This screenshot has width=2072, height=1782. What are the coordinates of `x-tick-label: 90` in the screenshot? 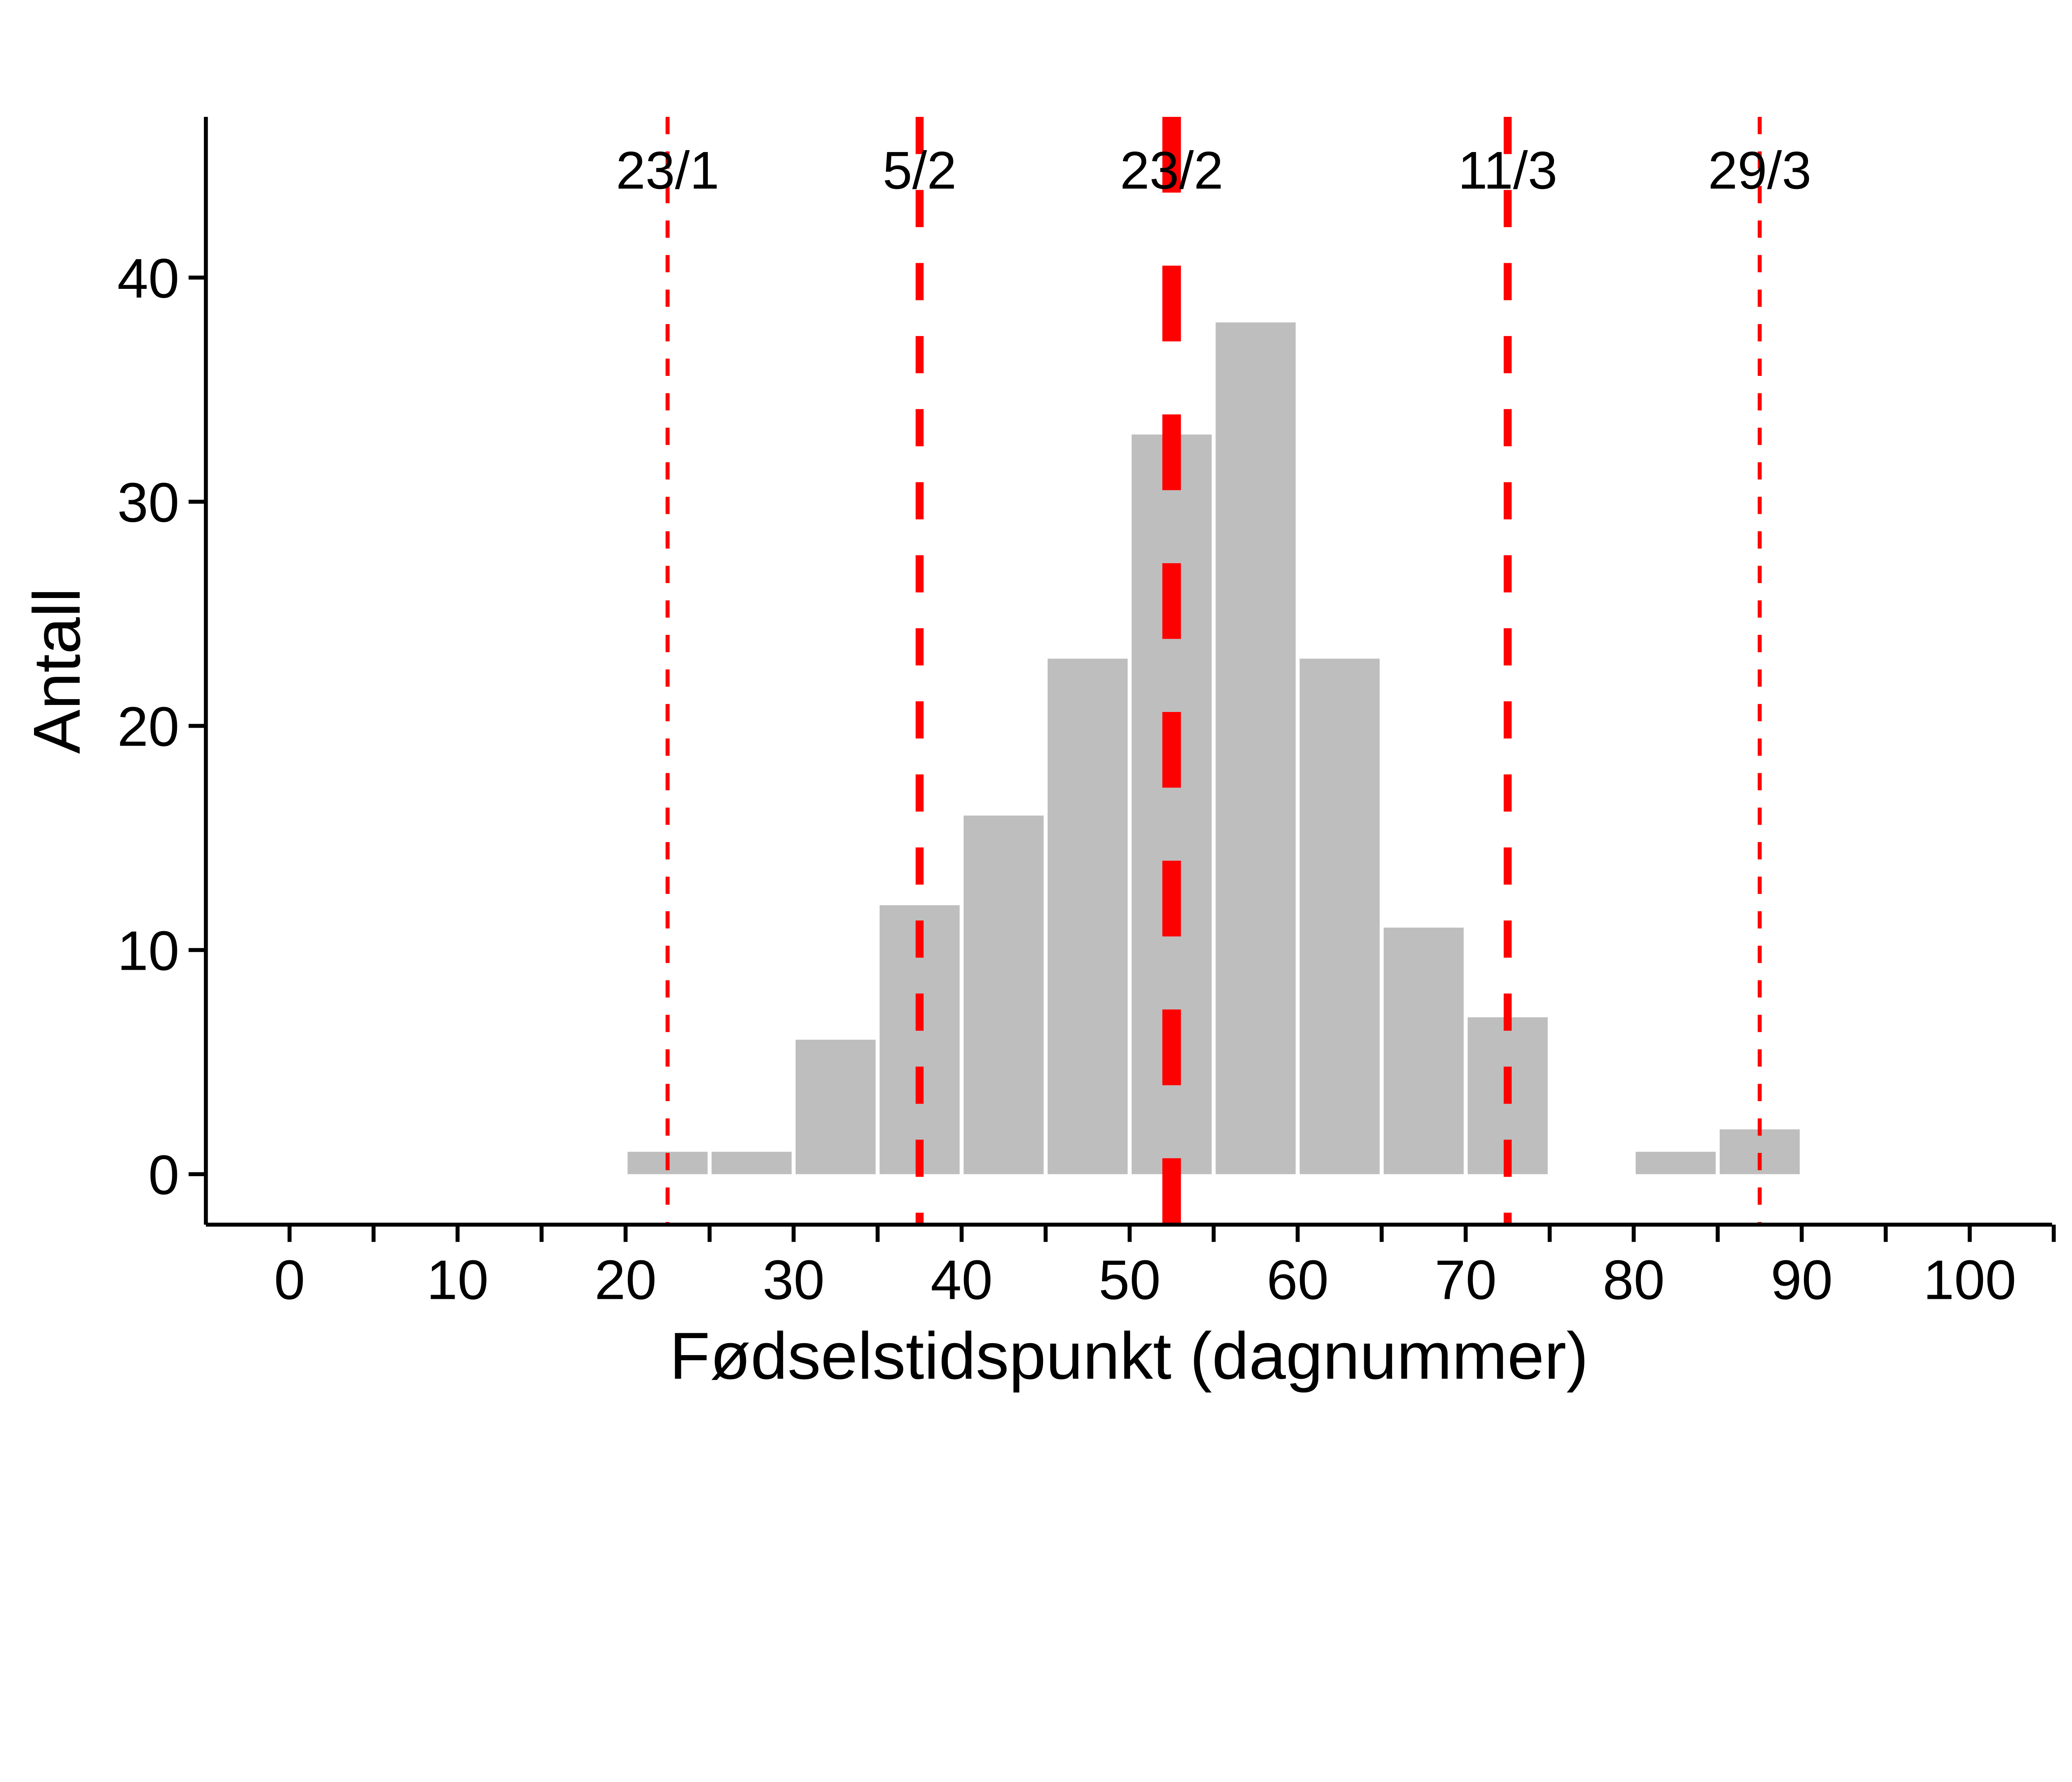 It's located at (1802, 1280).